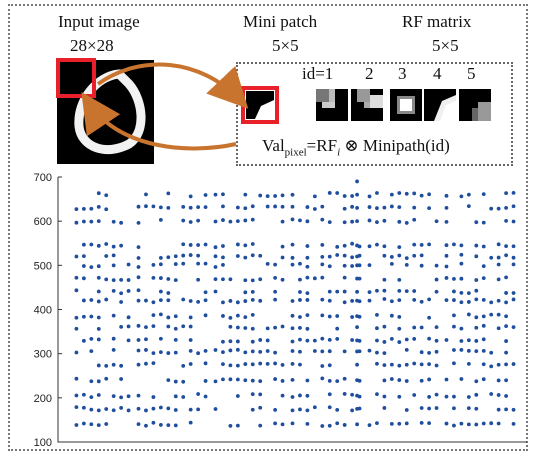 This screenshot has height=457, width=537. What do you see at coordinates (339, 152) in the screenshot?
I see `formula-rf-sub: i` at bounding box center [339, 152].